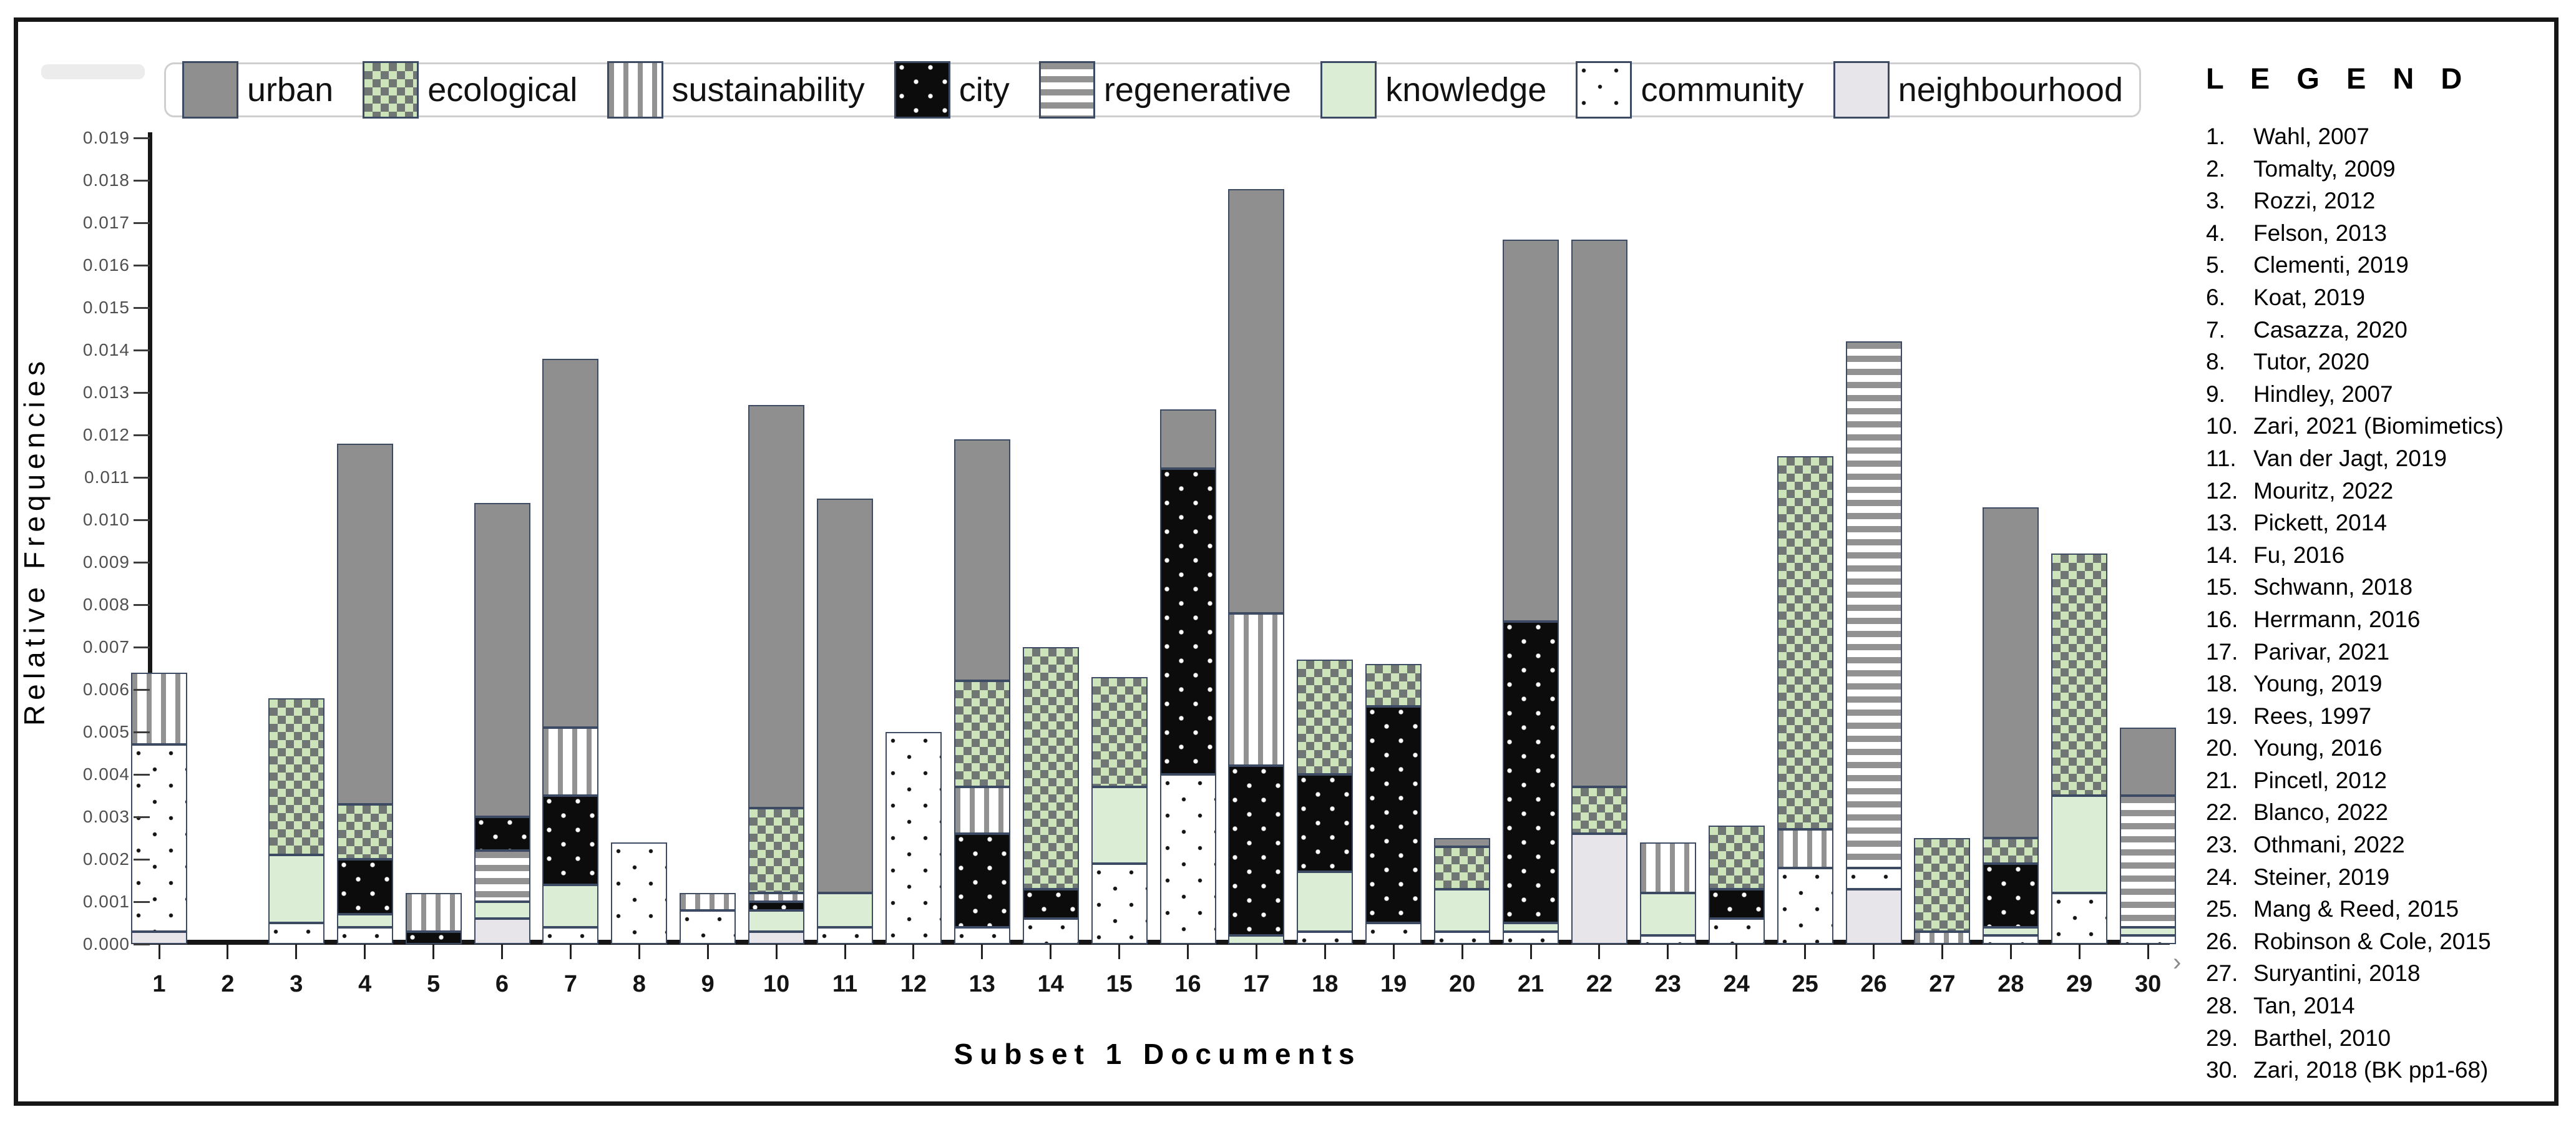 The height and width of the screenshot is (1122, 2576). Describe the element at coordinates (1159, 943) in the screenshot. I see `x-axis-line` at that location.